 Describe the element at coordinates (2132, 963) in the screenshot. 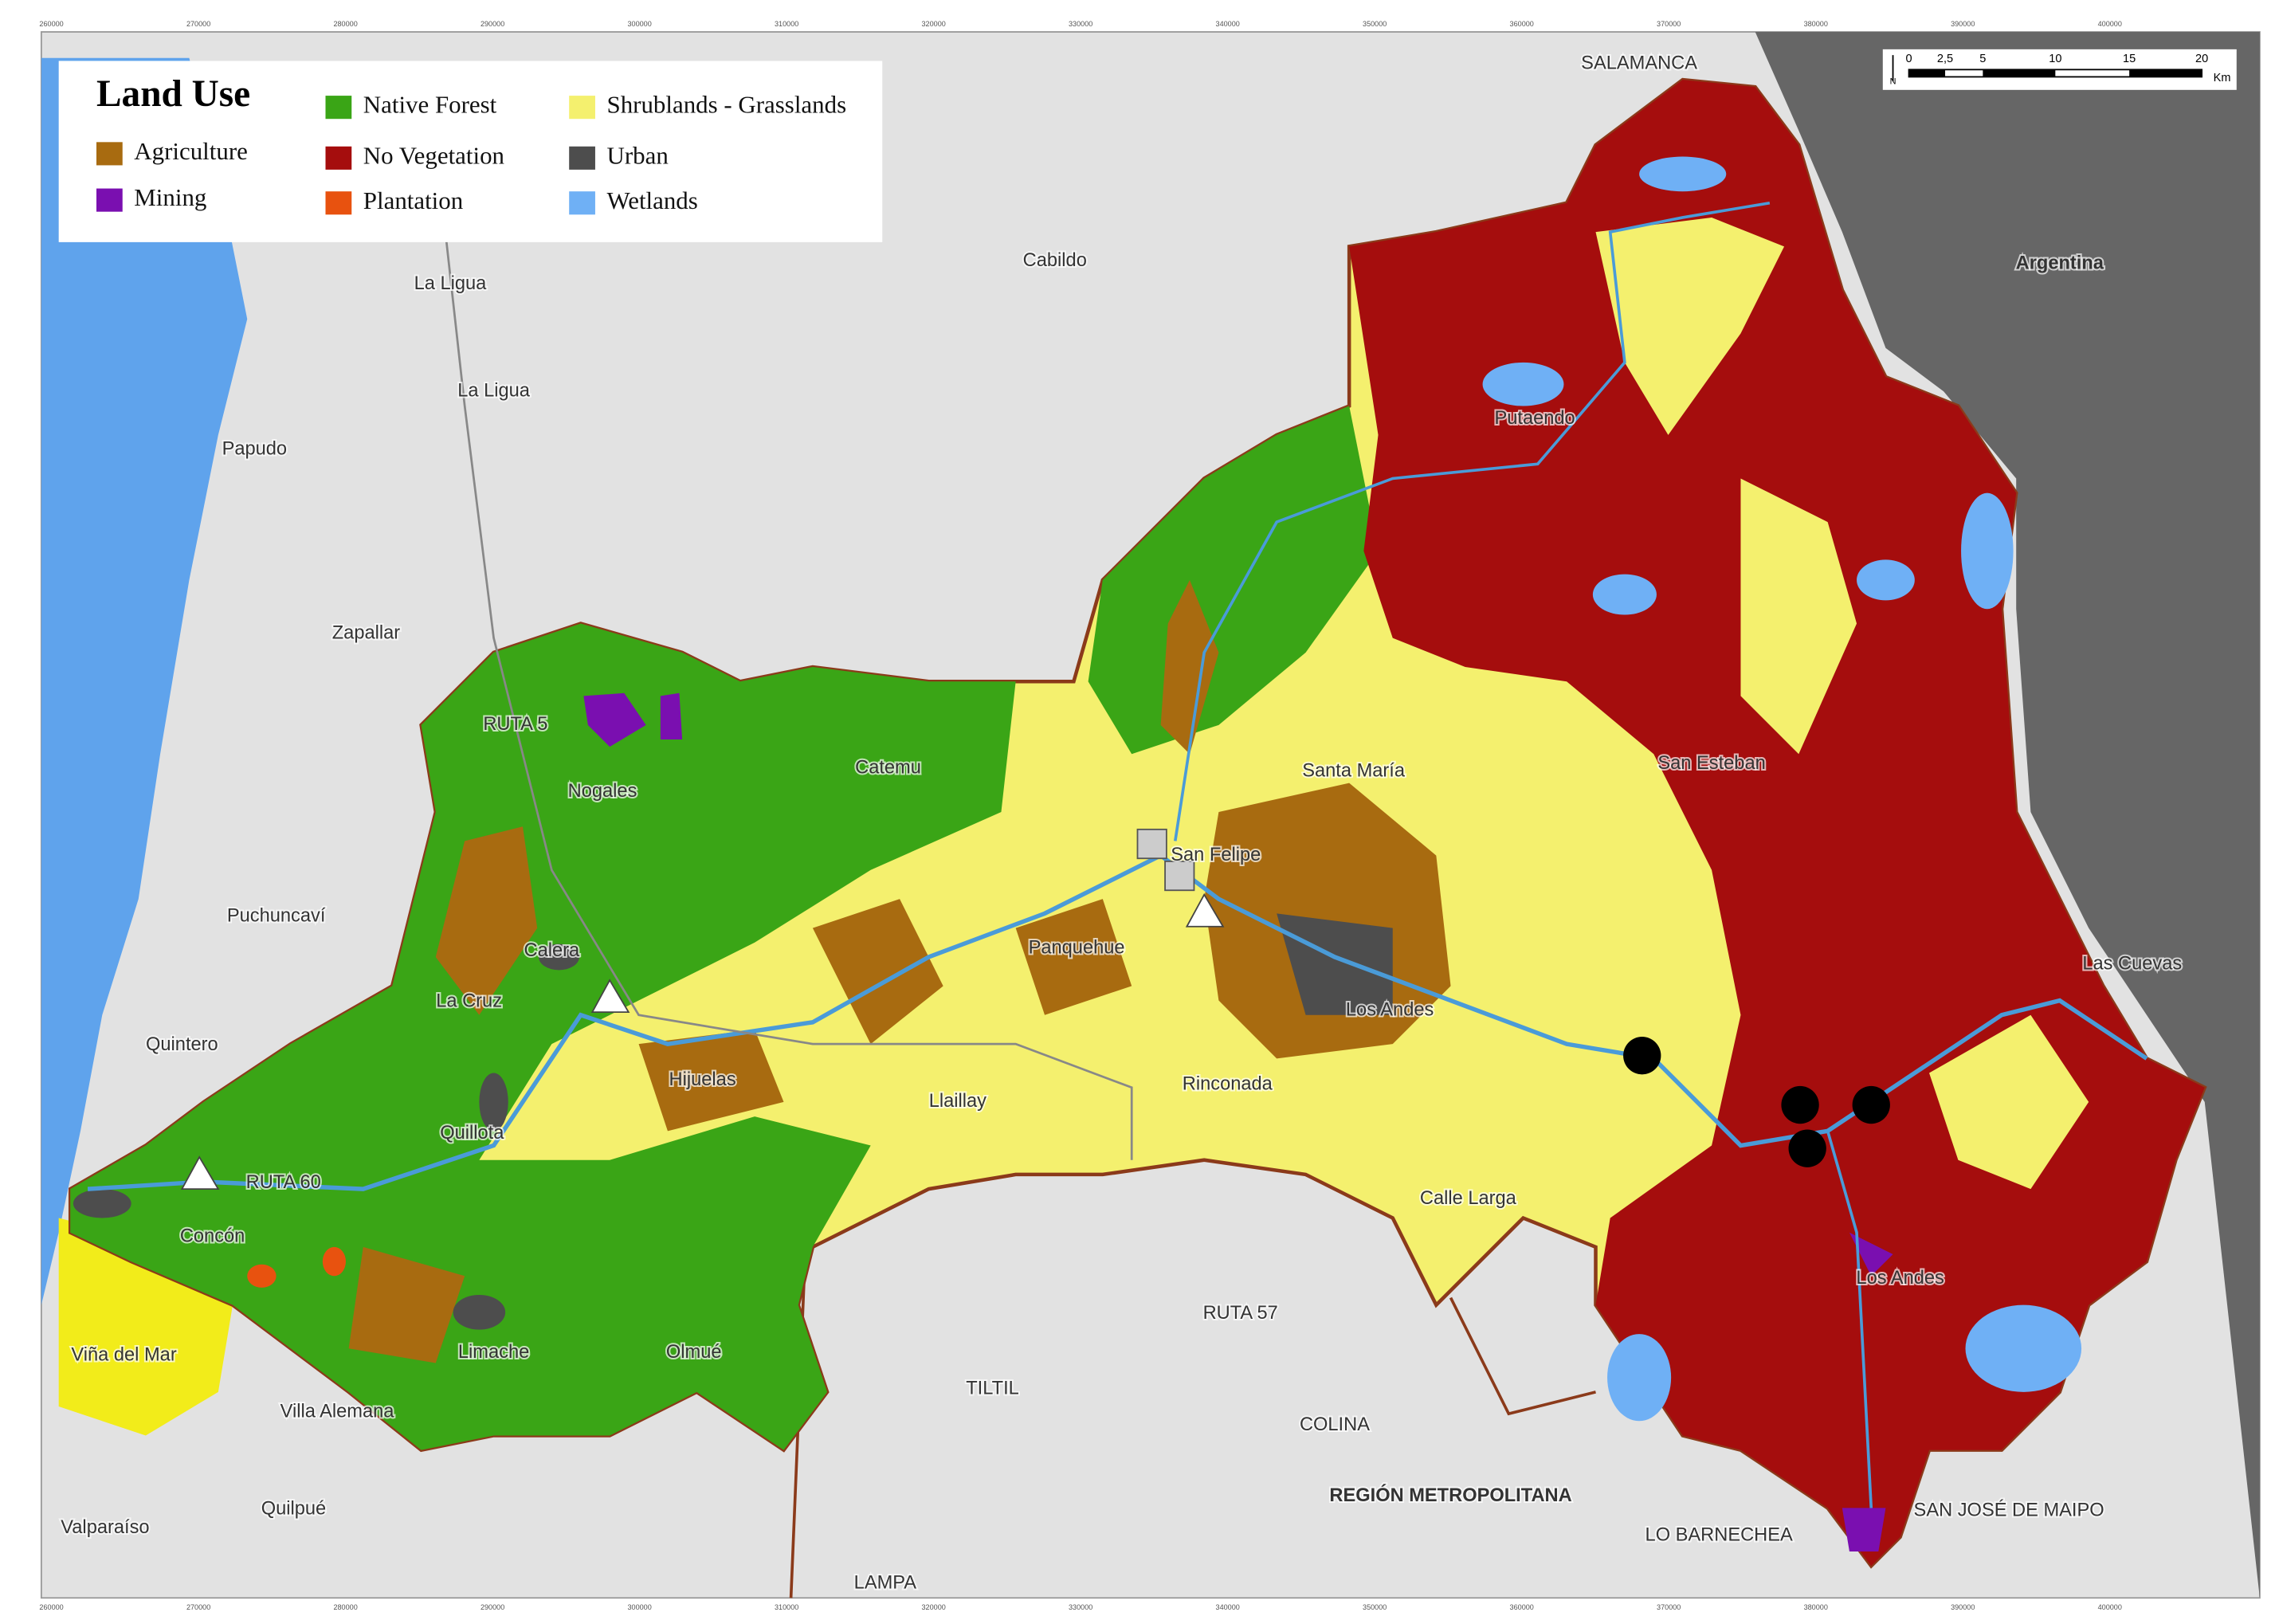

I see `place-label: Las Cuevas` at that location.